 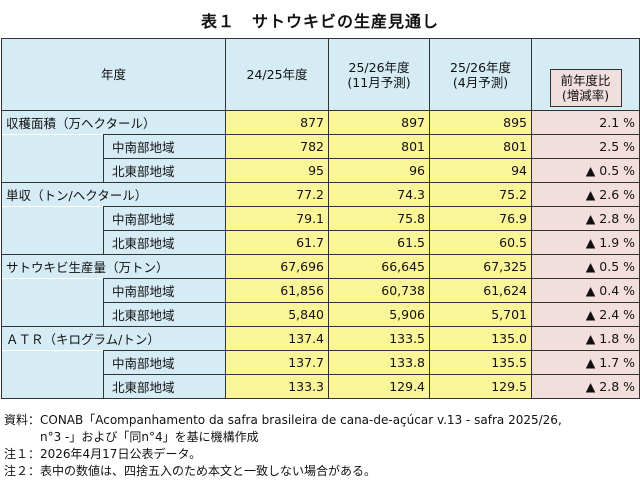 I want to click on note-1: 注１：2026年4月17日公表データ。, so click(x=103, y=454).